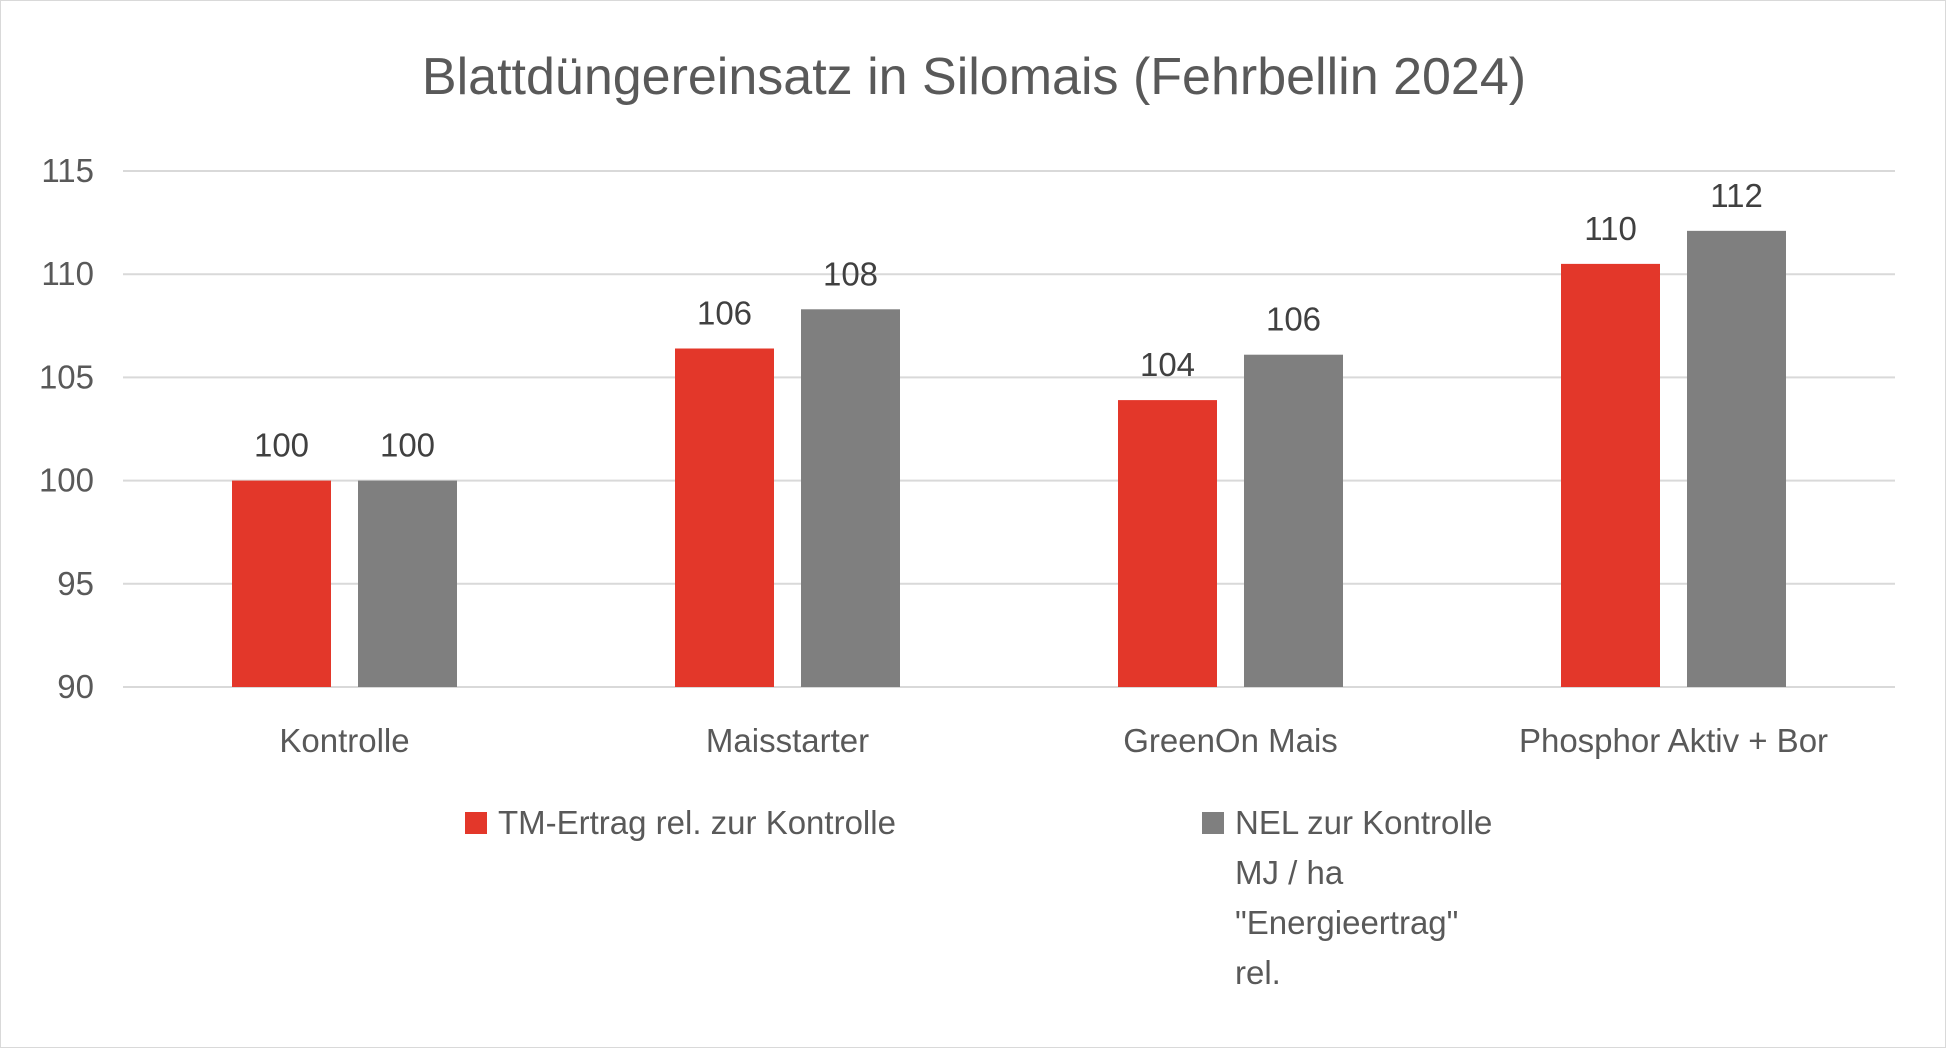  What do you see at coordinates (850, 273) in the screenshot?
I see `data-label: 108` at bounding box center [850, 273].